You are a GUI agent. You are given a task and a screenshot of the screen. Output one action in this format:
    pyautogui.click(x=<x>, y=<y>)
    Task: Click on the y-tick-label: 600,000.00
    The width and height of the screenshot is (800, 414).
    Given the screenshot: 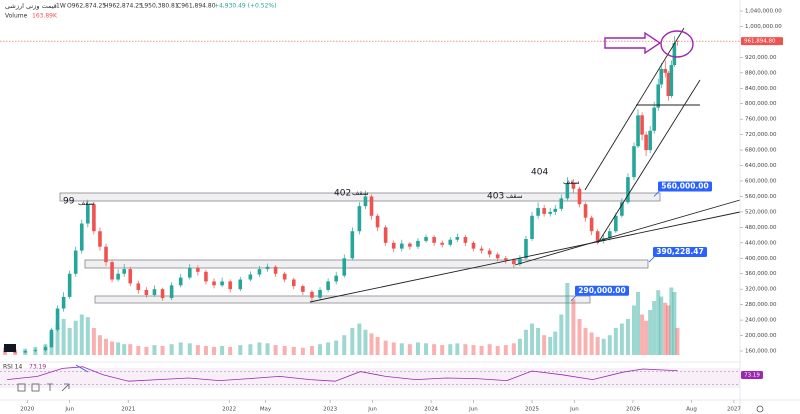 What is the action you would take?
    pyautogui.click(x=761, y=182)
    